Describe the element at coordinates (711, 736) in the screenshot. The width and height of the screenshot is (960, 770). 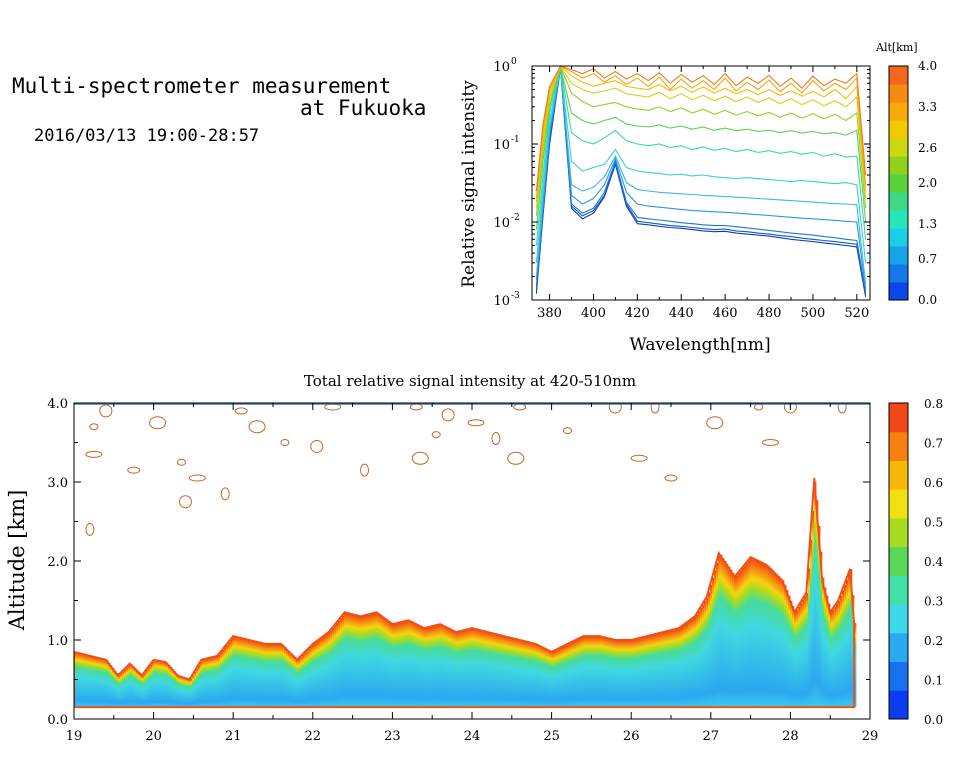
I see `heatmap-x-tick-label: 27` at that location.